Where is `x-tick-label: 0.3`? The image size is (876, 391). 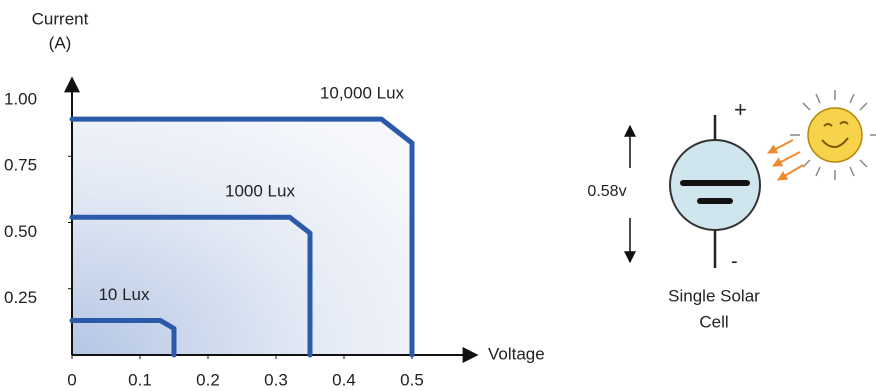 x-tick-label: 0.3 is located at coordinates (276, 379).